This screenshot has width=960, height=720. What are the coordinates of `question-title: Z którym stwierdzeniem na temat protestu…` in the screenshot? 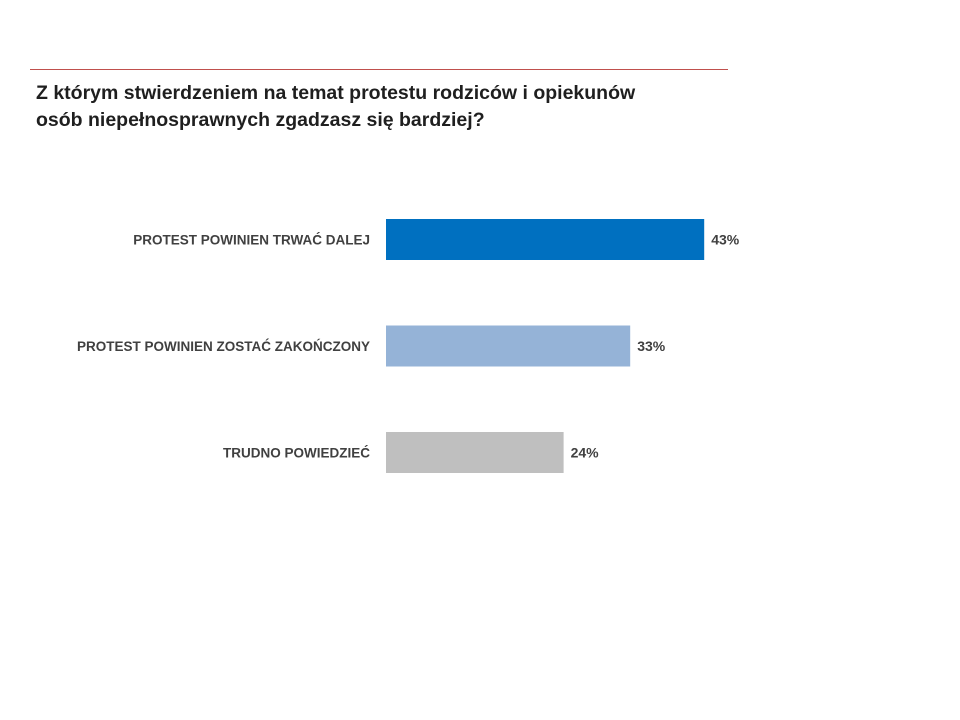 It's located at (386, 107).